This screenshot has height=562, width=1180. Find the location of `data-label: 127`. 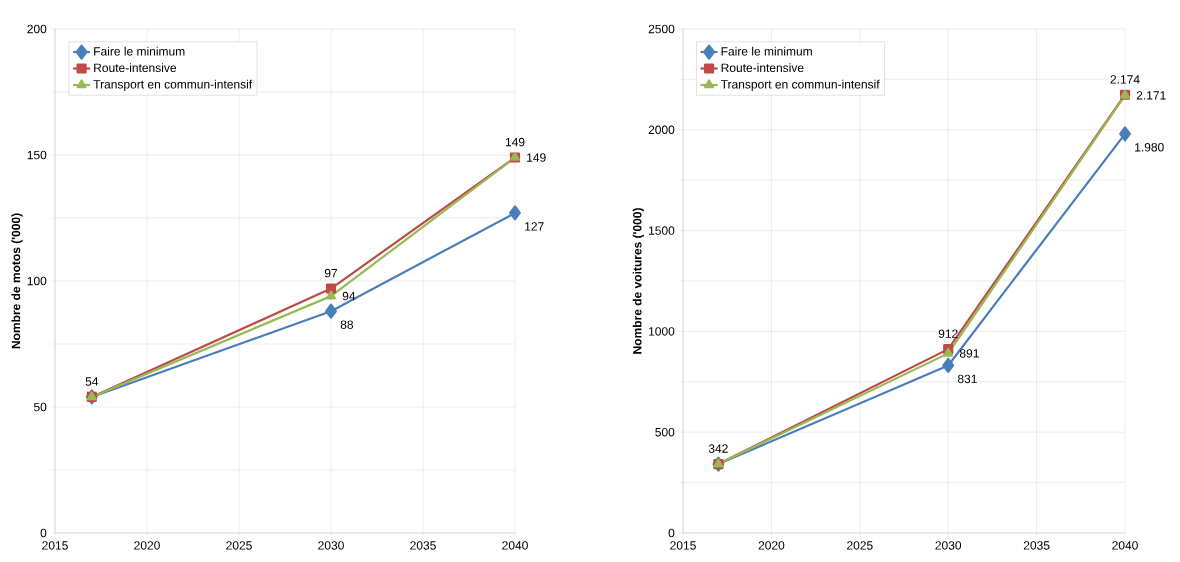

data-label: 127 is located at coordinates (534, 226).